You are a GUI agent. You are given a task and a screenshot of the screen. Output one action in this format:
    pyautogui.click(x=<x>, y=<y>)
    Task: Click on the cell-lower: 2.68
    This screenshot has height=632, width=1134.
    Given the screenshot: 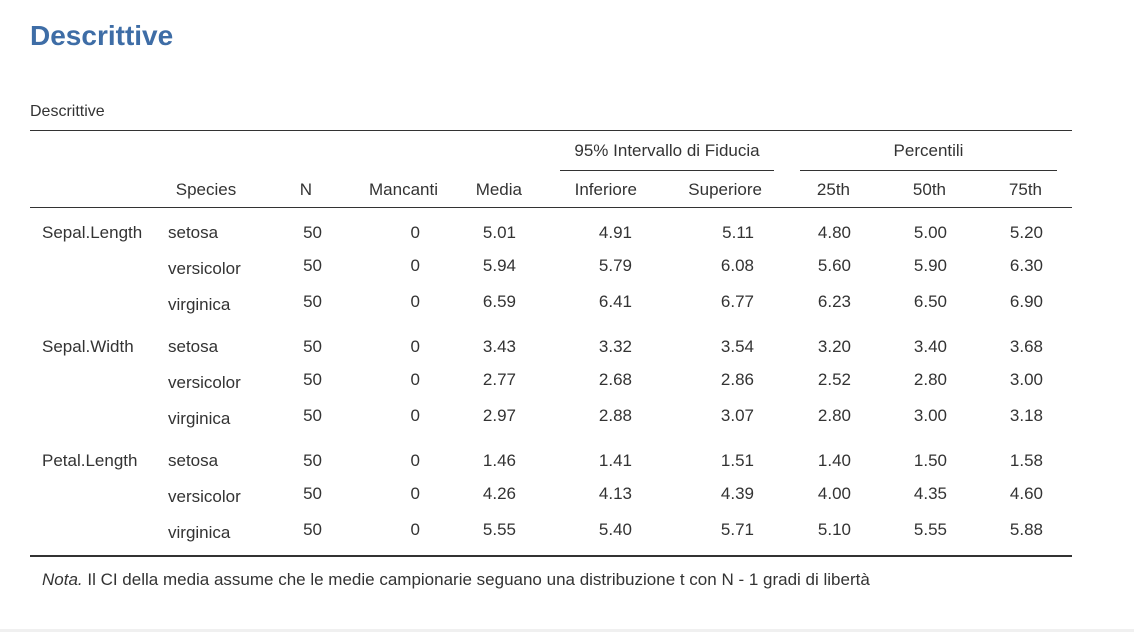 What is the action you would take?
    pyautogui.click(x=615, y=379)
    